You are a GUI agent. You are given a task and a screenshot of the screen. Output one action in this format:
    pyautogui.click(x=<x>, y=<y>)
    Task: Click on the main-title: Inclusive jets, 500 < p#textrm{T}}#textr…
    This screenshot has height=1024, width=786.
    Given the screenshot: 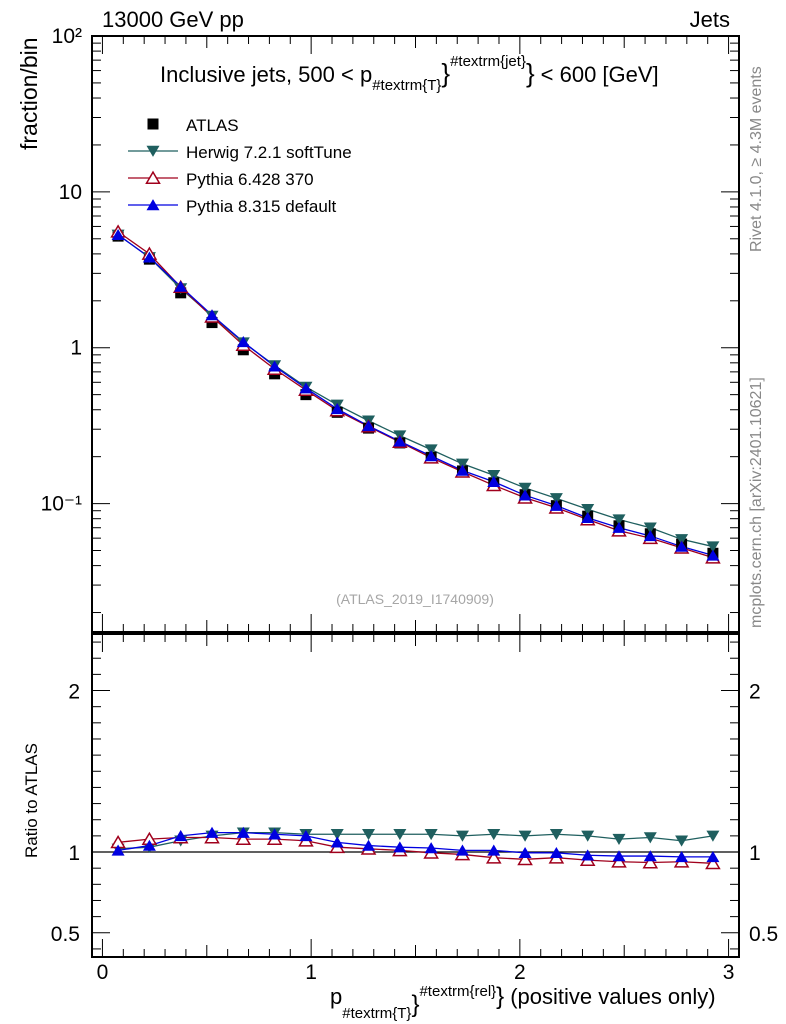 What is the action you would take?
    pyautogui.click(x=409, y=73)
    